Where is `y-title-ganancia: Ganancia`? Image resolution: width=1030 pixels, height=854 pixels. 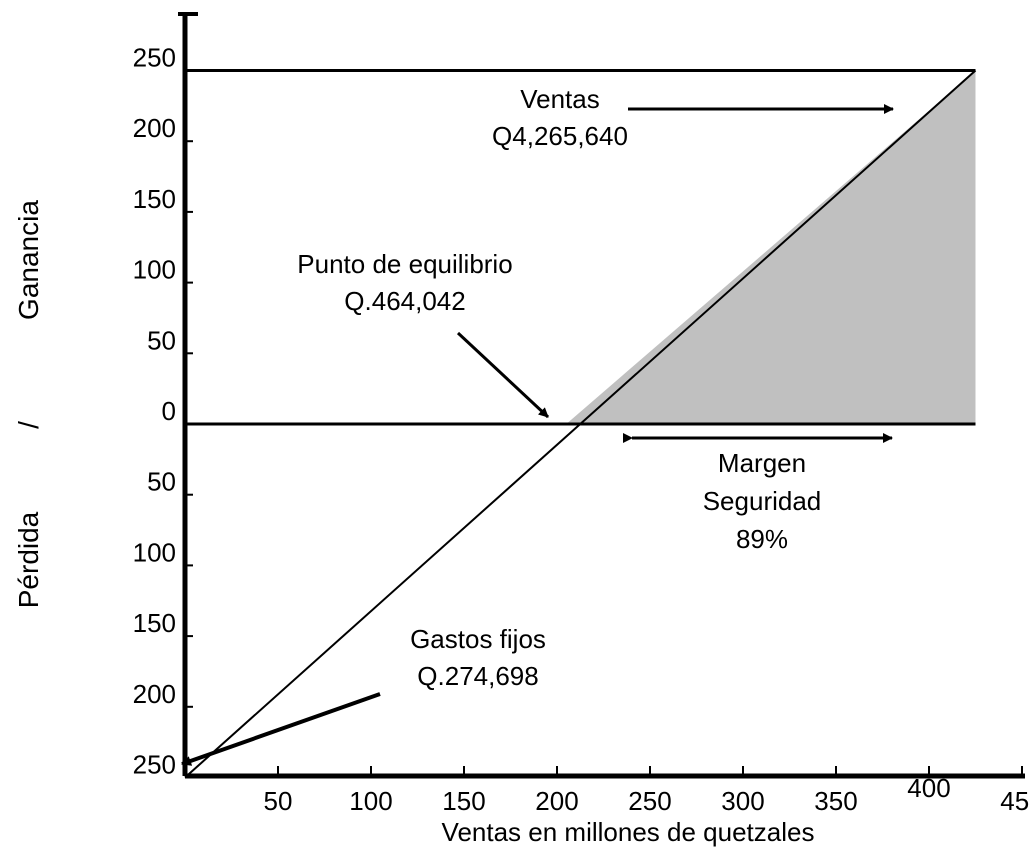
y-title-ganancia: Ganancia is located at coordinates (28, 260).